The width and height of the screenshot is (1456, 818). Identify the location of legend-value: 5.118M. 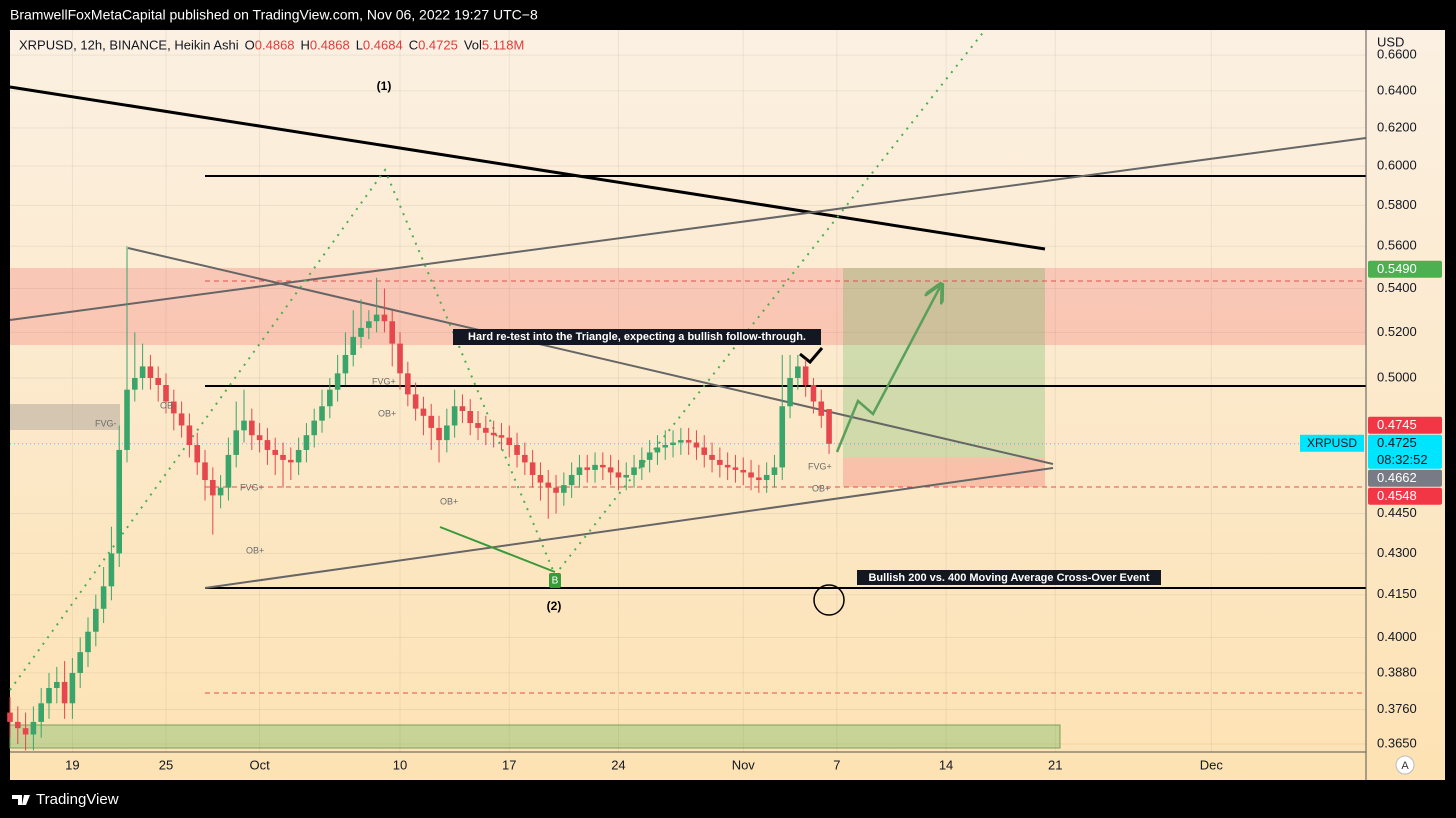
(503, 44).